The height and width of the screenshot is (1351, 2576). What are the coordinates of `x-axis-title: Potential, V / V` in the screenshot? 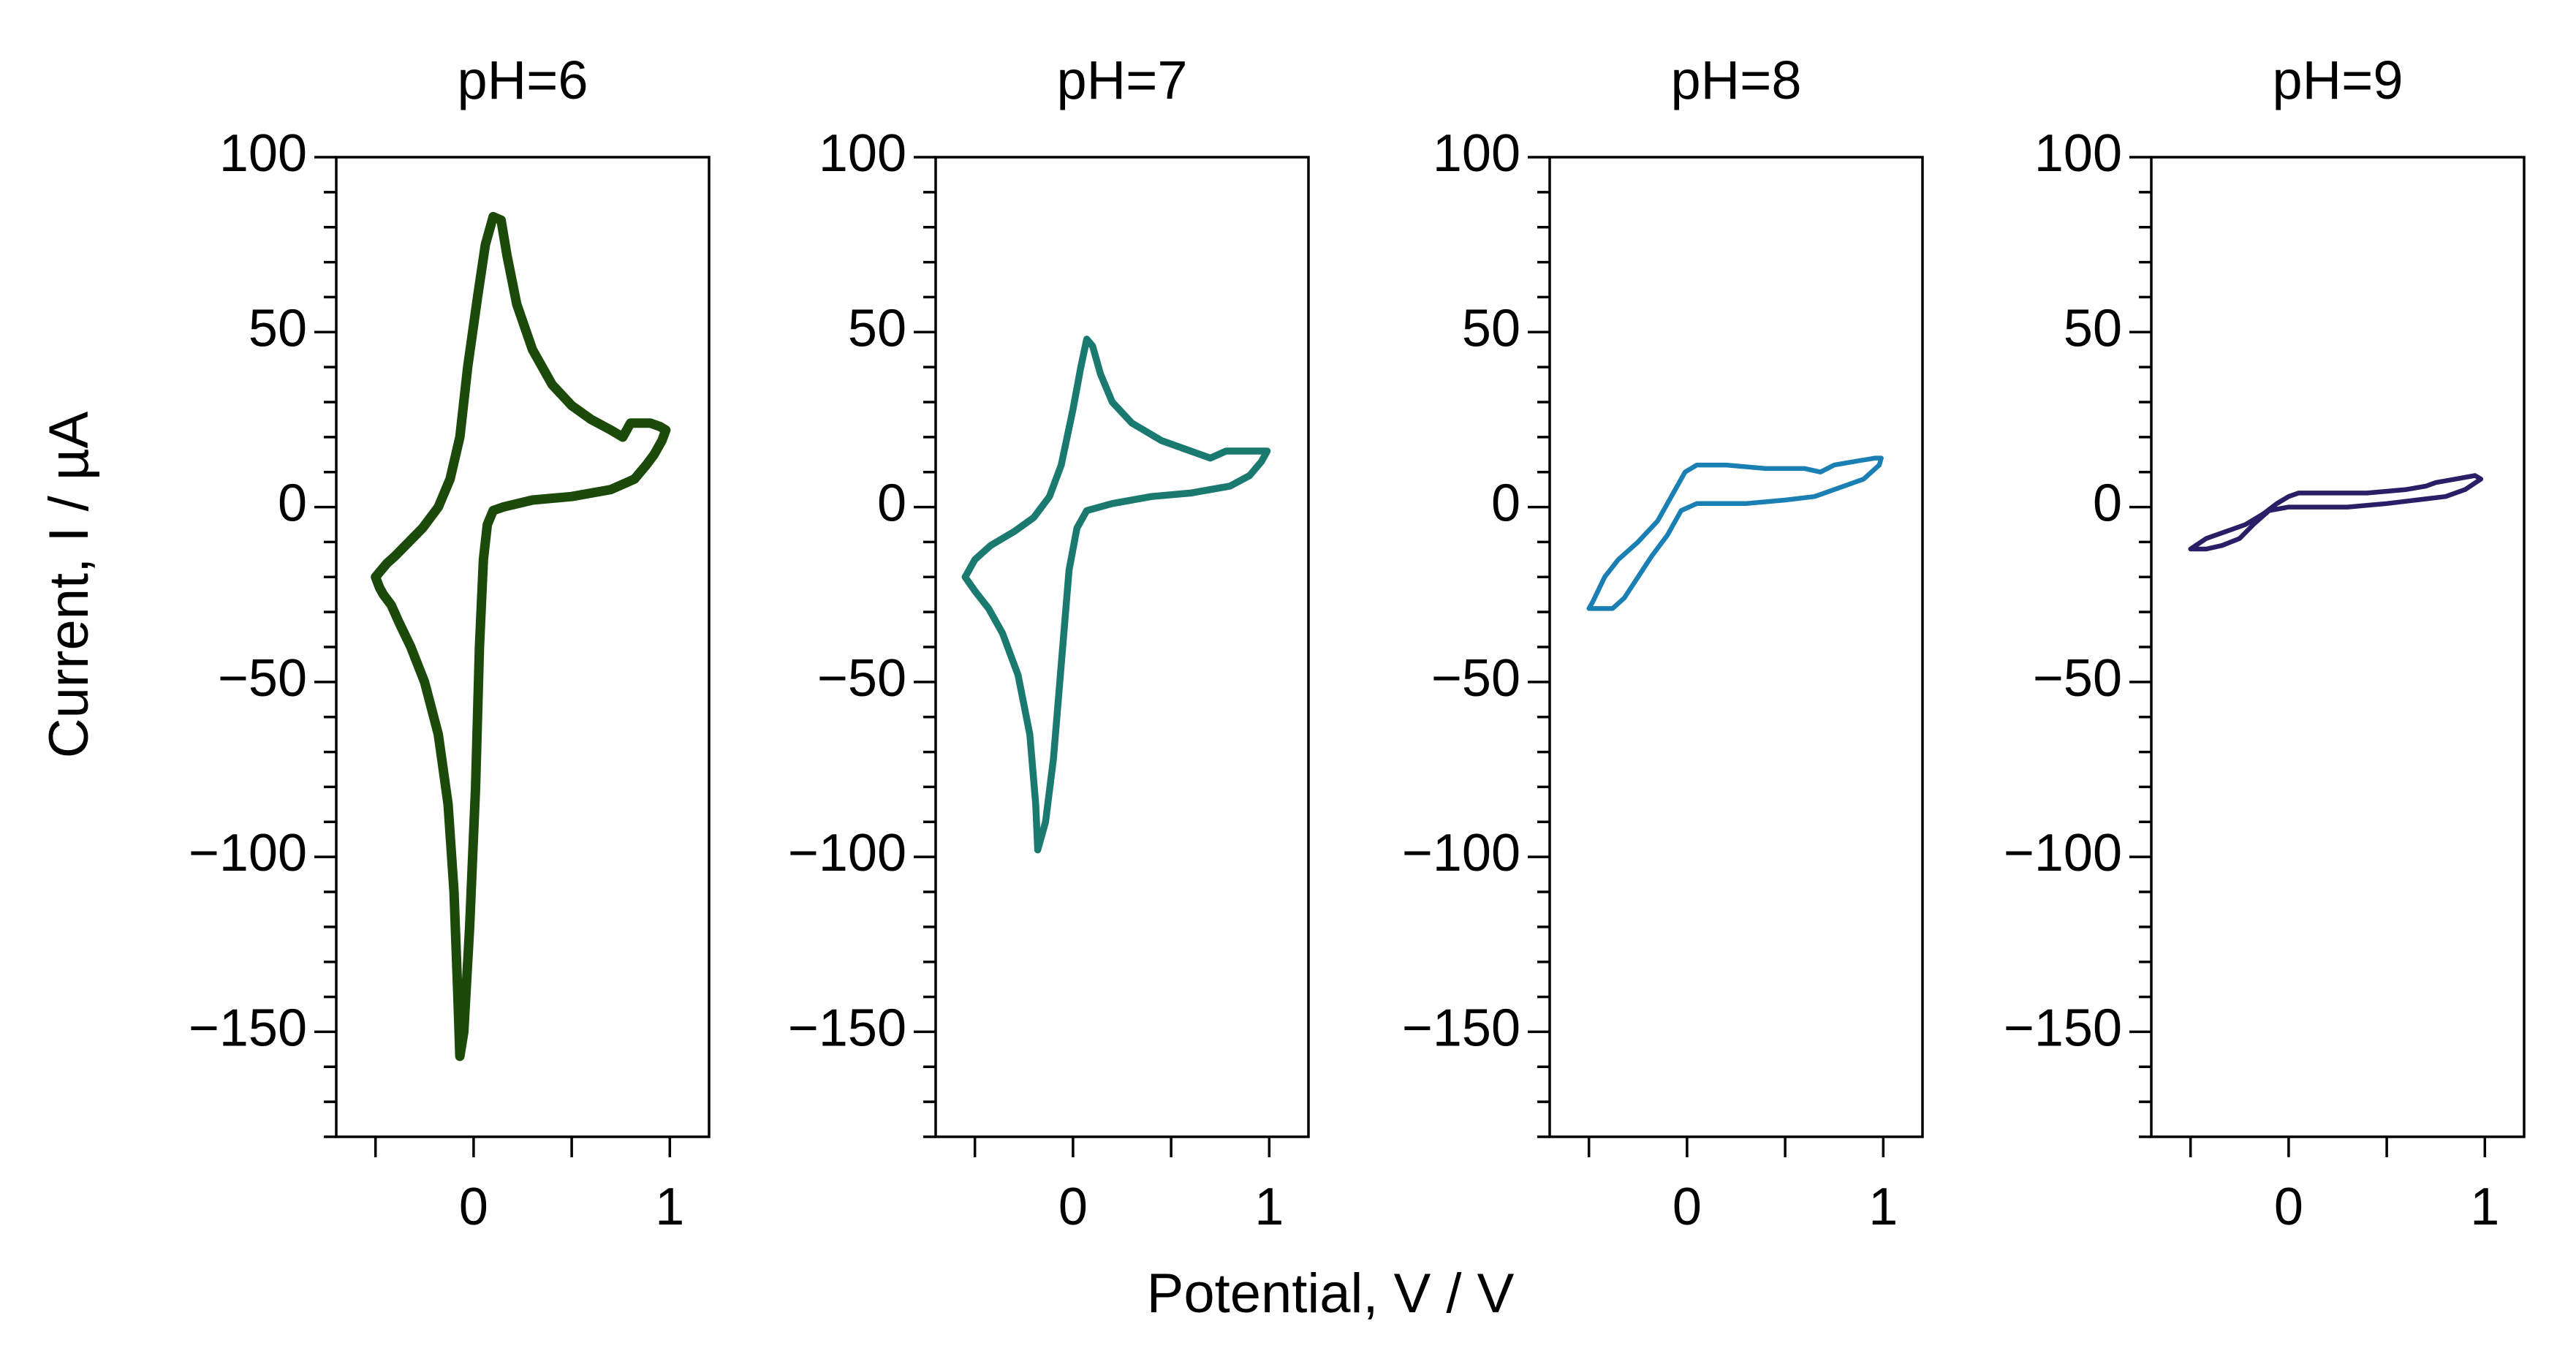 It's located at (1331, 1294).